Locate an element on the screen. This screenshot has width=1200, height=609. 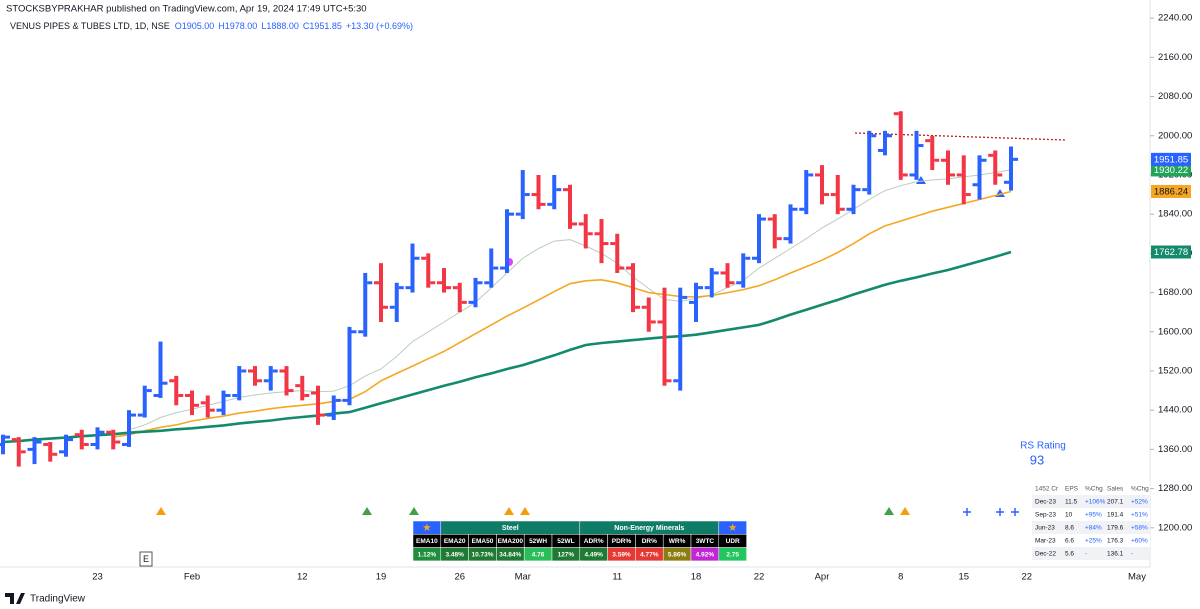
x-tick-label: 8 is located at coordinates (900, 577).